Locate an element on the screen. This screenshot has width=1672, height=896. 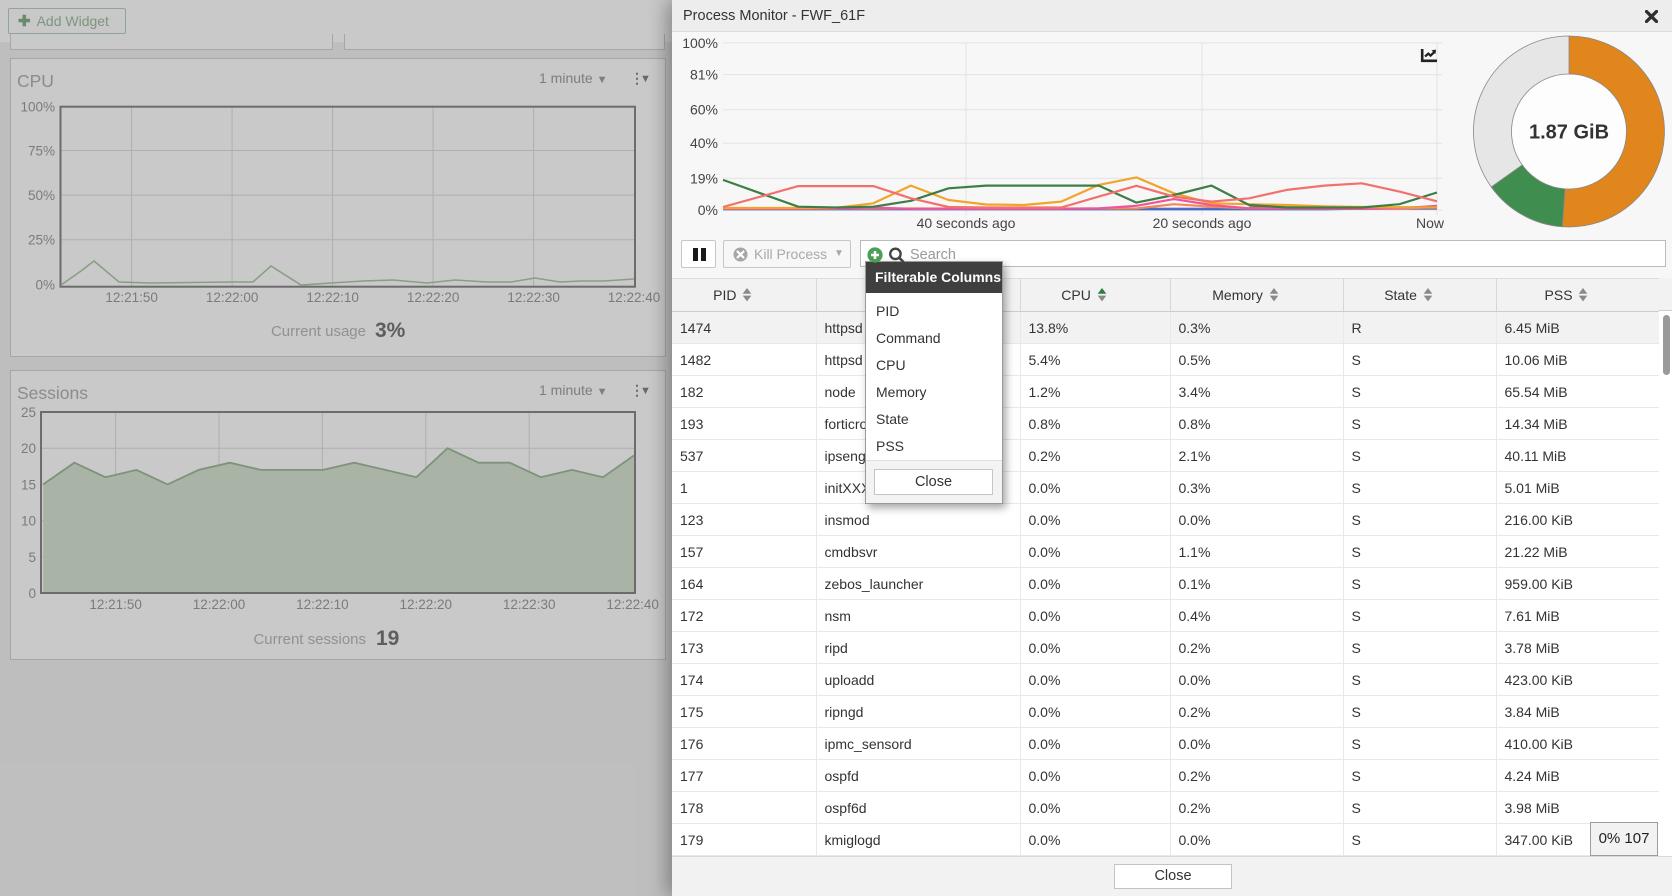
svg-text: Current usage is located at coordinates (318, 331).